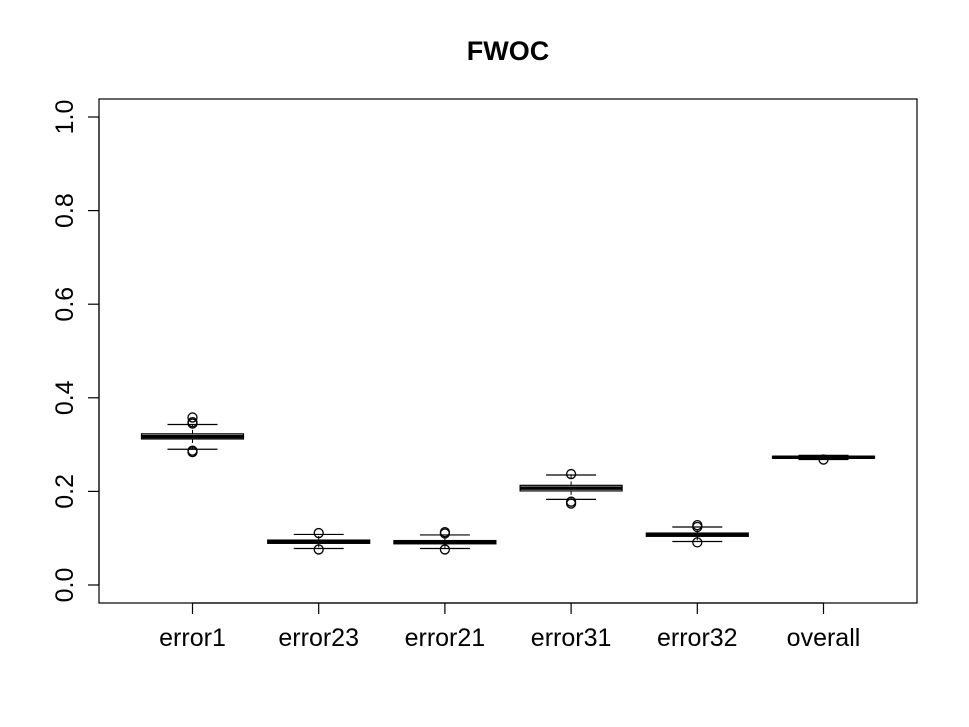 The width and height of the screenshot is (969, 727). What do you see at coordinates (65, 491) in the screenshot?
I see `y-tick-label: 0.2` at bounding box center [65, 491].